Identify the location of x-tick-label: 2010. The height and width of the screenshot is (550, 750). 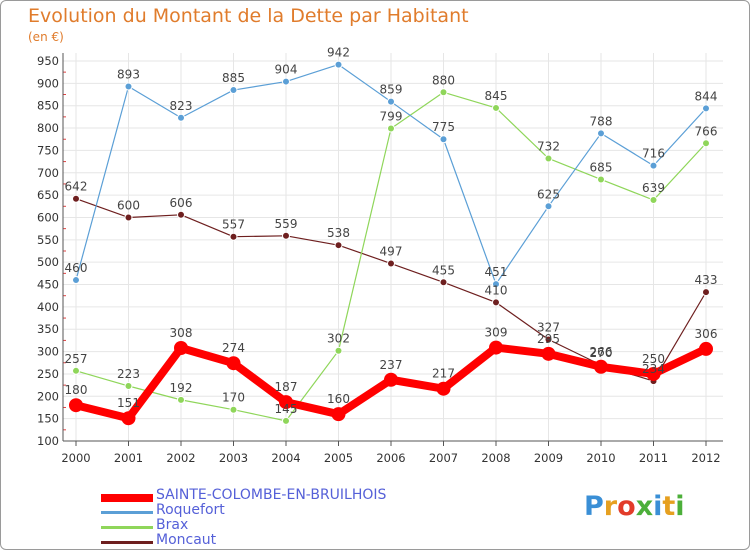
(600, 458).